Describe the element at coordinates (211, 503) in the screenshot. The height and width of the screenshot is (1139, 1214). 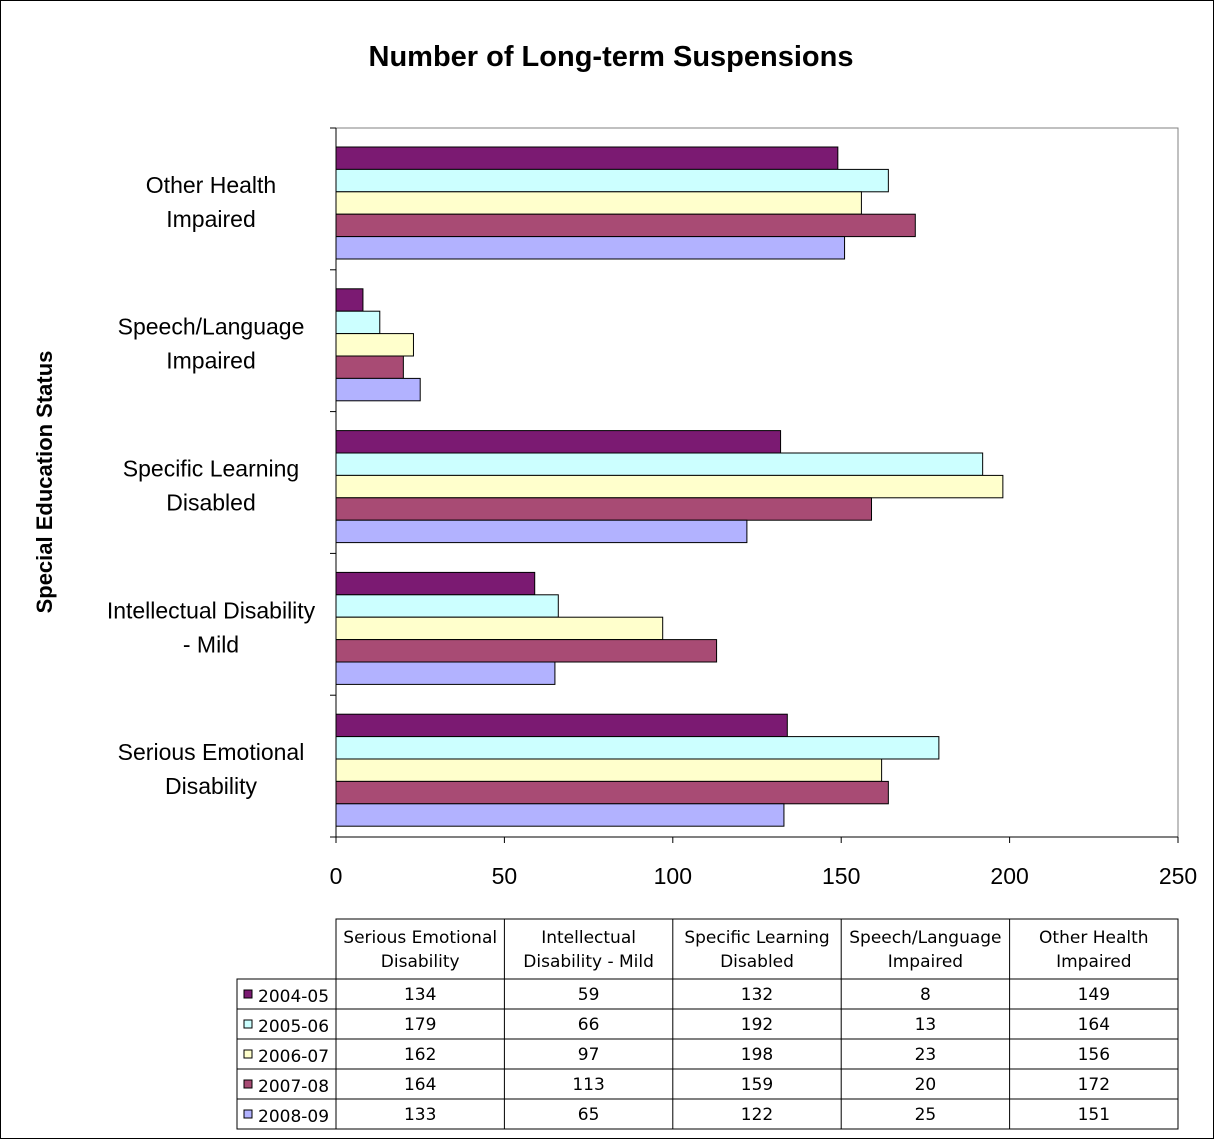
I see `category-label: Disabled` at that location.